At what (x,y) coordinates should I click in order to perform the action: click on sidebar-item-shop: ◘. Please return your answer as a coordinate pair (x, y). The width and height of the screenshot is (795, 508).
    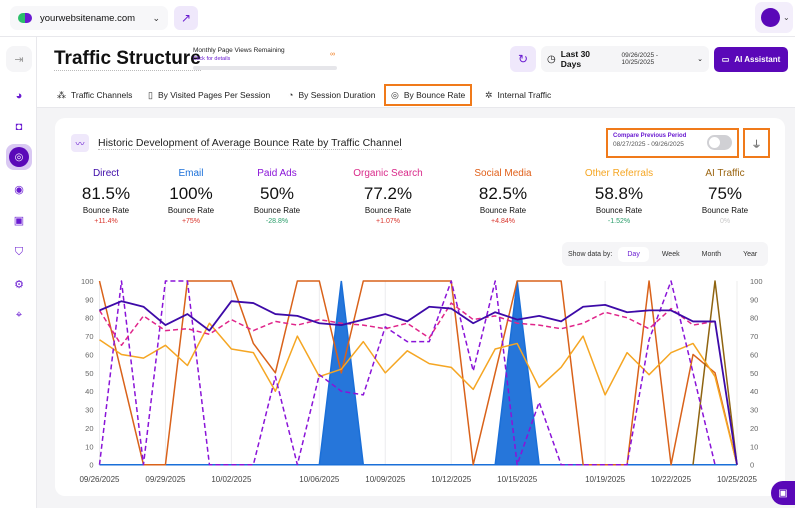
    Looking at the image, I should click on (19, 127).